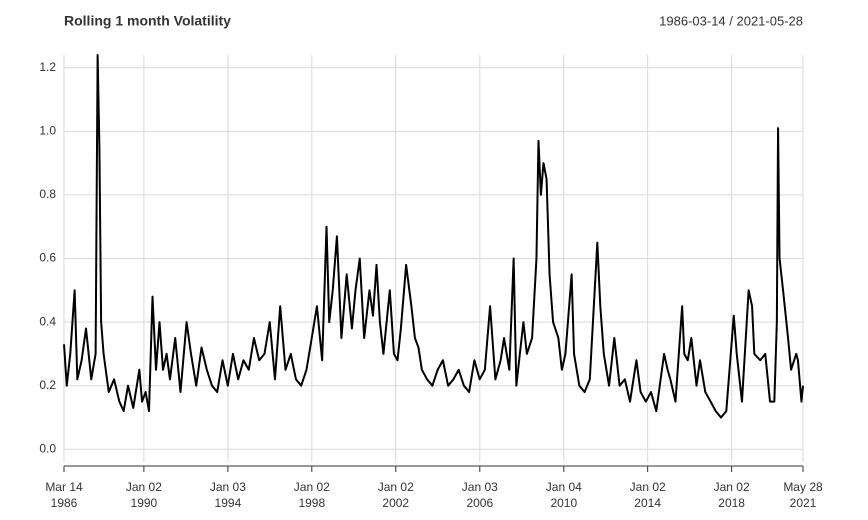 This screenshot has height=520, width=868. What do you see at coordinates (648, 495) in the screenshot?
I see `x-tick-label: Jan 02 2014` at bounding box center [648, 495].